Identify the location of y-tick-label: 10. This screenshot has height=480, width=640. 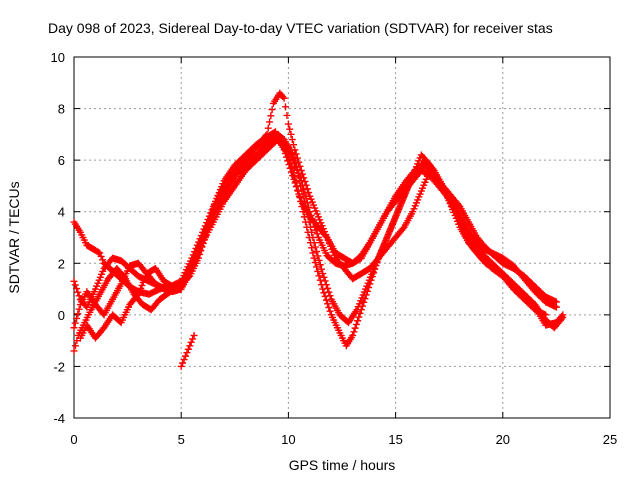
(58, 57).